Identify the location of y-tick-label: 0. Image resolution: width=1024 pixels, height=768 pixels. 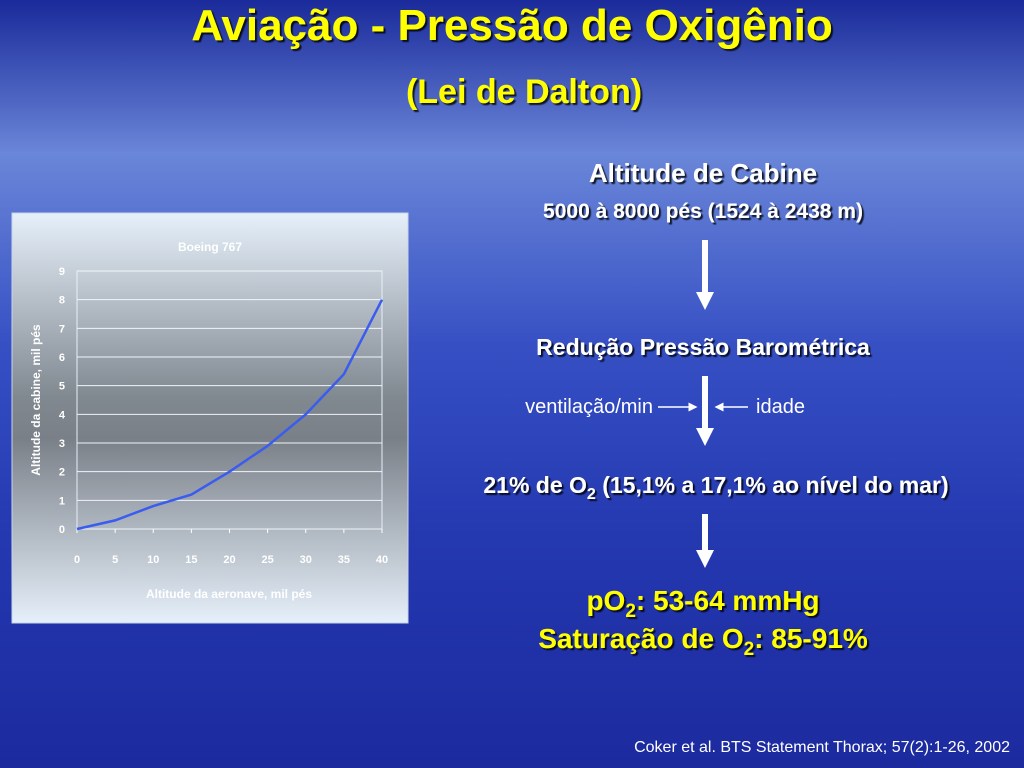
(62, 530).